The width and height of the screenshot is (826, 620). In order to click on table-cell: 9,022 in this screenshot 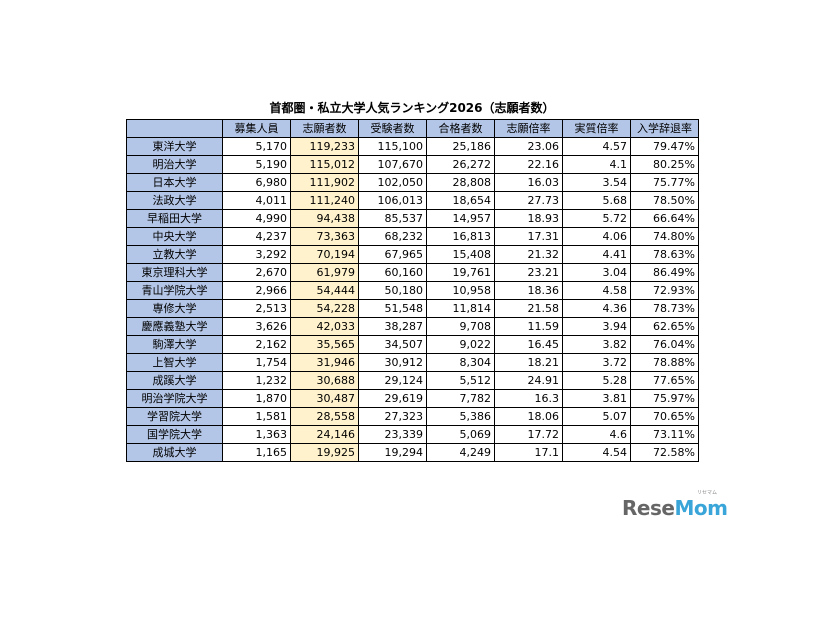, I will do `click(460, 344)`.